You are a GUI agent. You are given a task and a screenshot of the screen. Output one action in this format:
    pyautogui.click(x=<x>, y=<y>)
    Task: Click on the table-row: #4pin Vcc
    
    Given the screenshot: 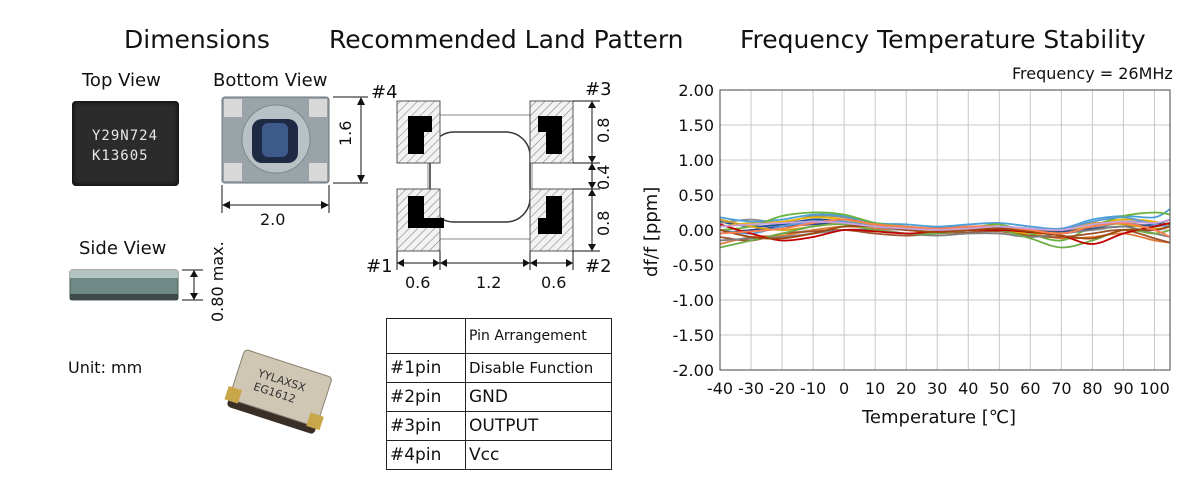 What is the action you would take?
    pyautogui.click(x=499, y=455)
    